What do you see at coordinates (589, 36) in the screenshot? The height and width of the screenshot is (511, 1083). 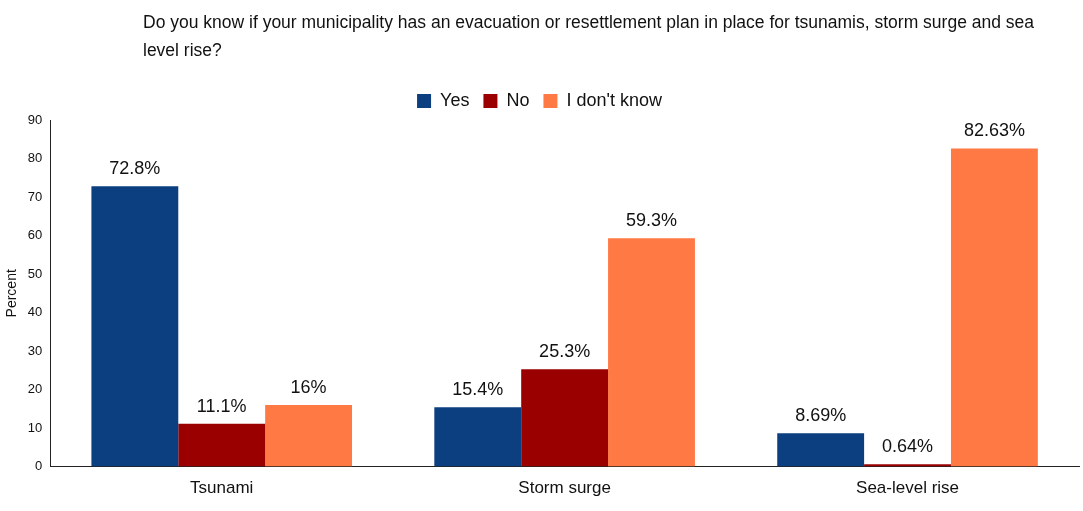 I see `chart-title: Do you know if your municipality has an evacuation or resettlement plan in place for tsunamis, storm surge and sea level rise?` at bounding box center [589, 36].